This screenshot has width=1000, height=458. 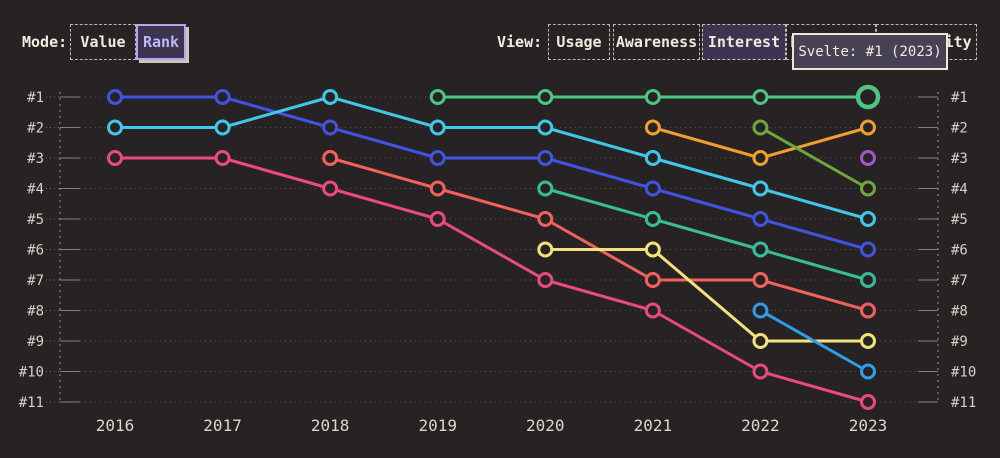 I want to click on rank-label-right: #10, so click(x=963, y=373).